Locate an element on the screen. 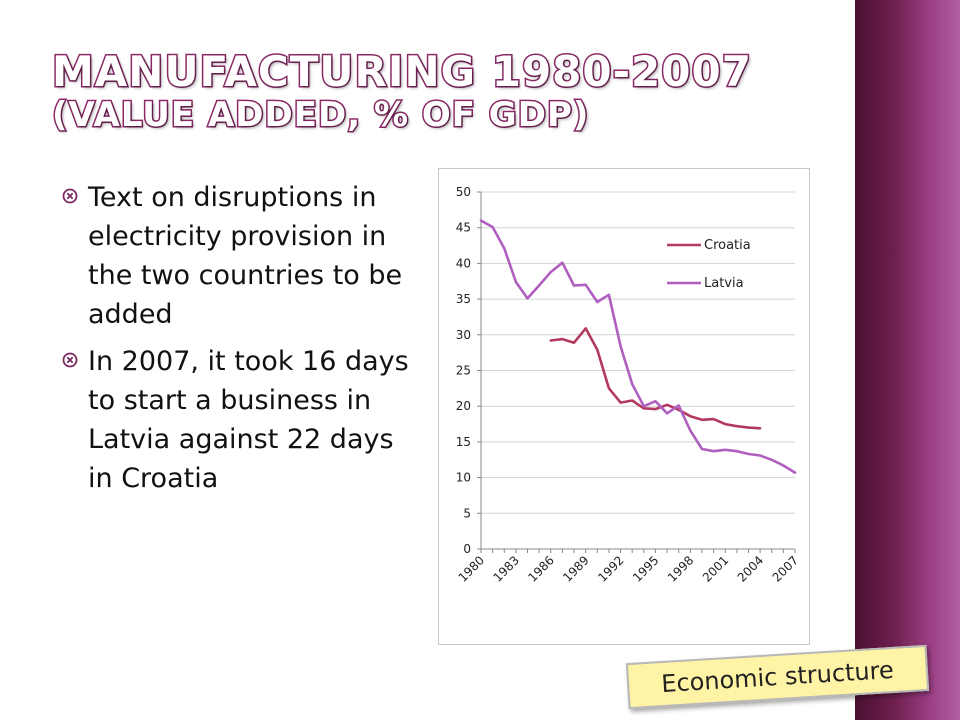 This screenshot has height=720, width=960. x-tick-label: 2007 is located at coordinates (785, 568).